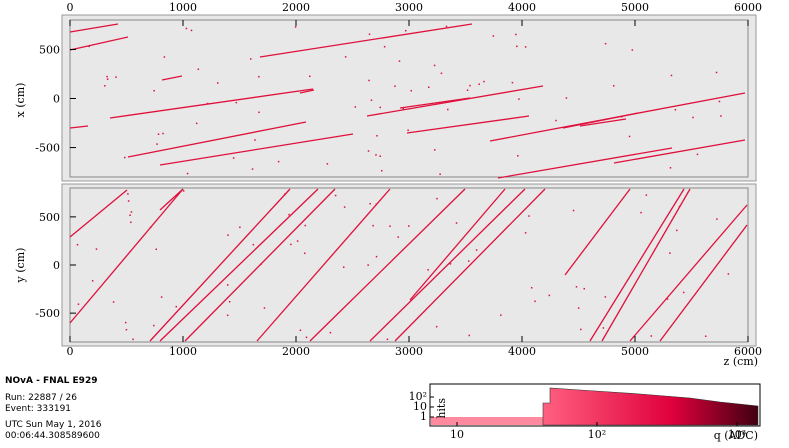  I want to click on hist-x-tick-label: 10, so click(457, 434).